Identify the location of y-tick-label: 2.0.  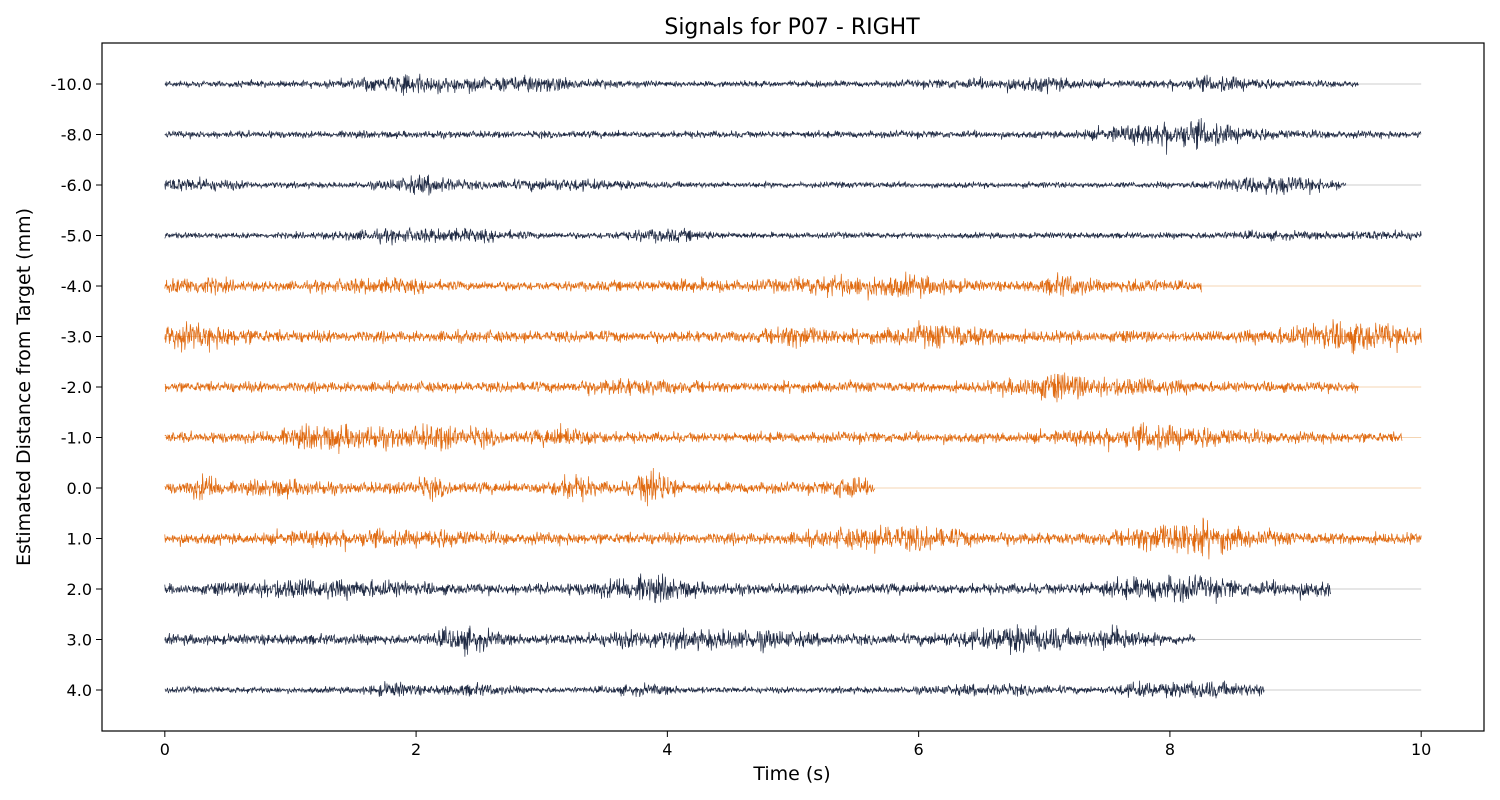
(79, 589).